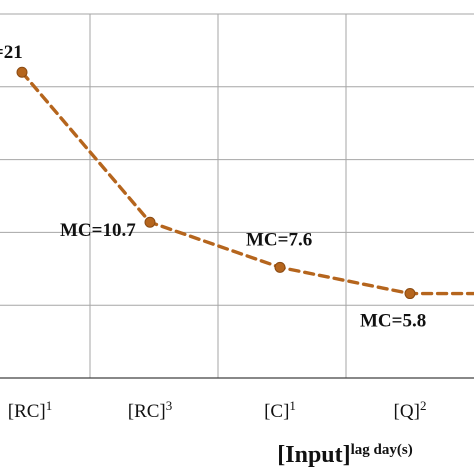 The image size is (474, 474). I want to click on x-axis-title: [Input]lag day(s), so click(344, 455).